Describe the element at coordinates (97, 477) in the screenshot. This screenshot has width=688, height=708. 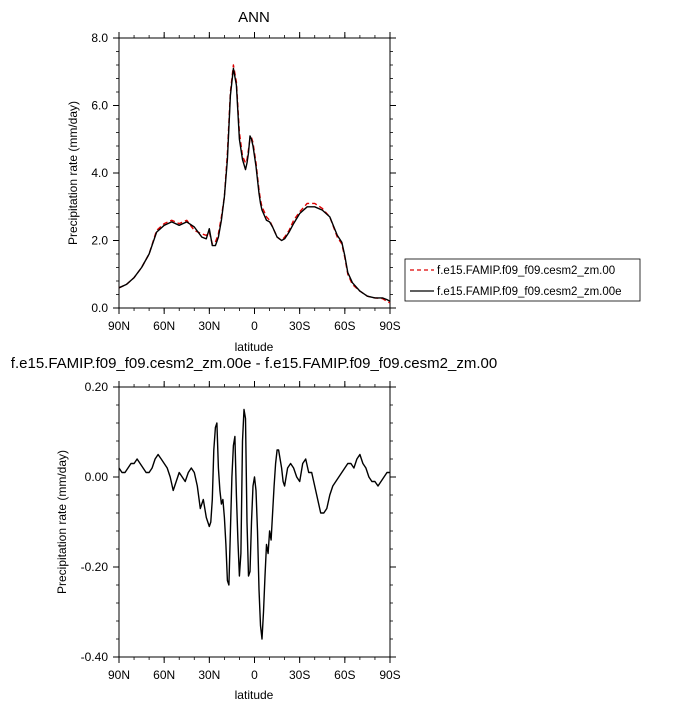
I see `bottom-y-tick-label: 0.00` at that location.